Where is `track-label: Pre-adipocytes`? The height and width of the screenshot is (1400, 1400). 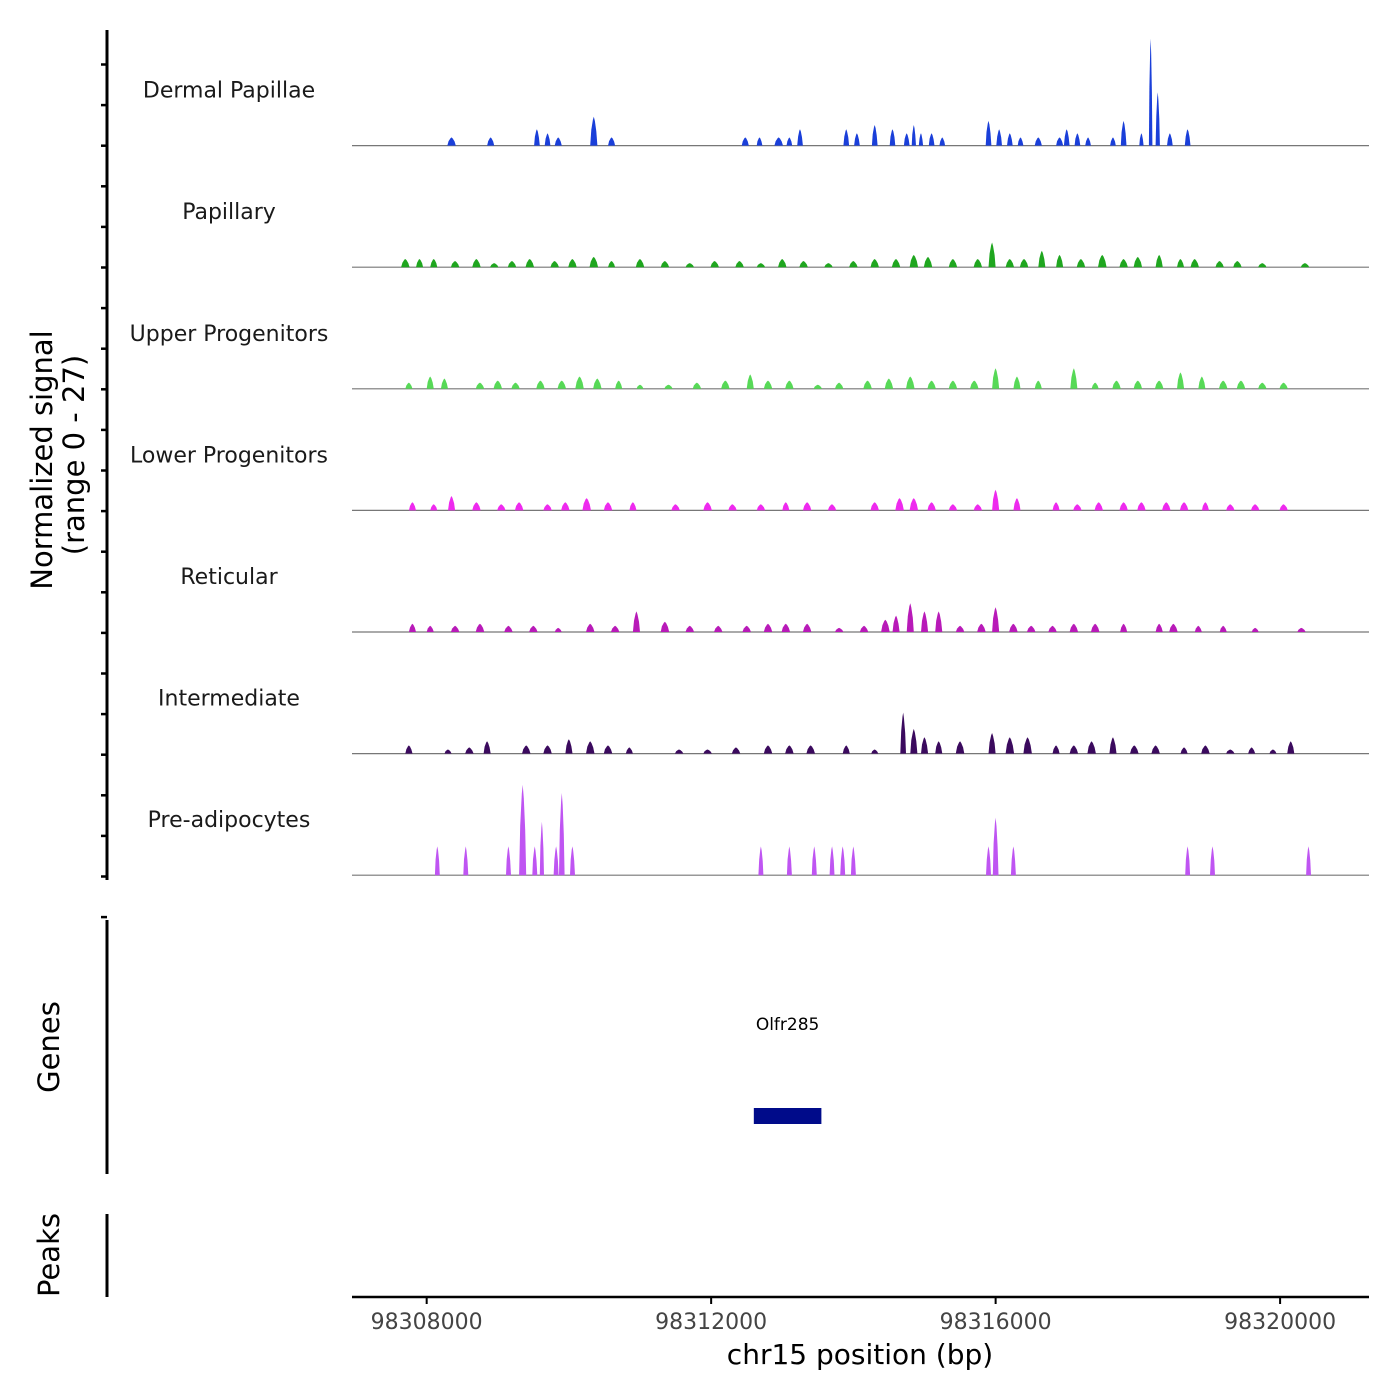 track-label: Pre-adipocytes is located at coordinates (229, 820).